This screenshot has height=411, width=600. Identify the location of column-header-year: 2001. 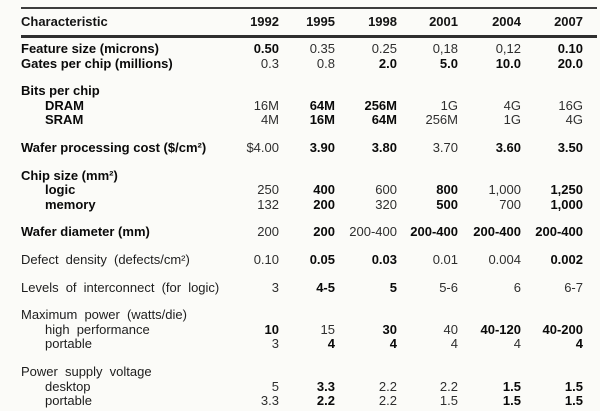
(443, 21).